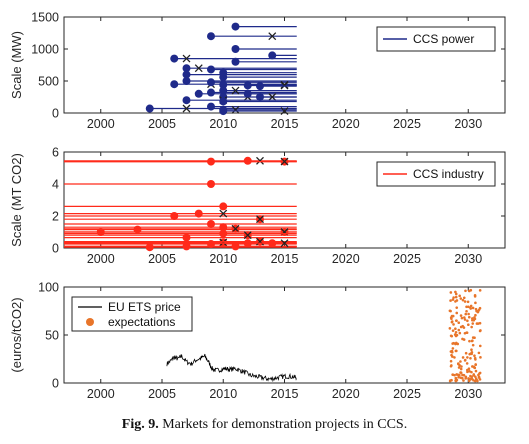  What do you see at coordinates (52, 336) in the screenshot?
I see `y-tick-label: 50` at bounding box center [52, 336].